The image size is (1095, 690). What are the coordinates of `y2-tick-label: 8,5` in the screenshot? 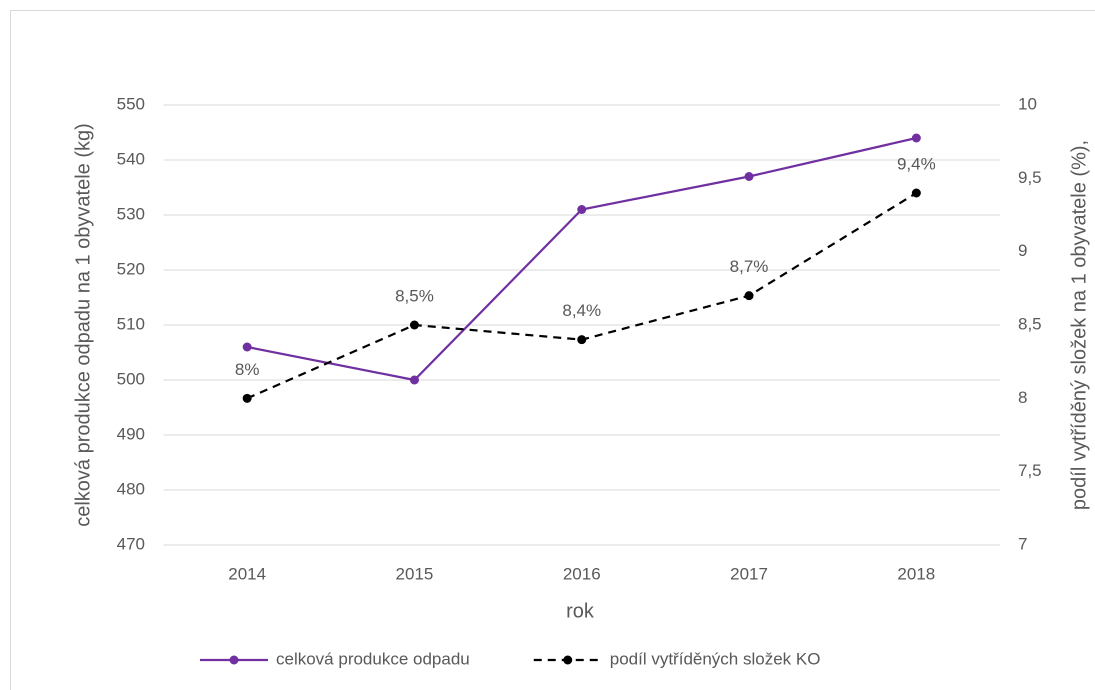 It's located at (1030, 323).